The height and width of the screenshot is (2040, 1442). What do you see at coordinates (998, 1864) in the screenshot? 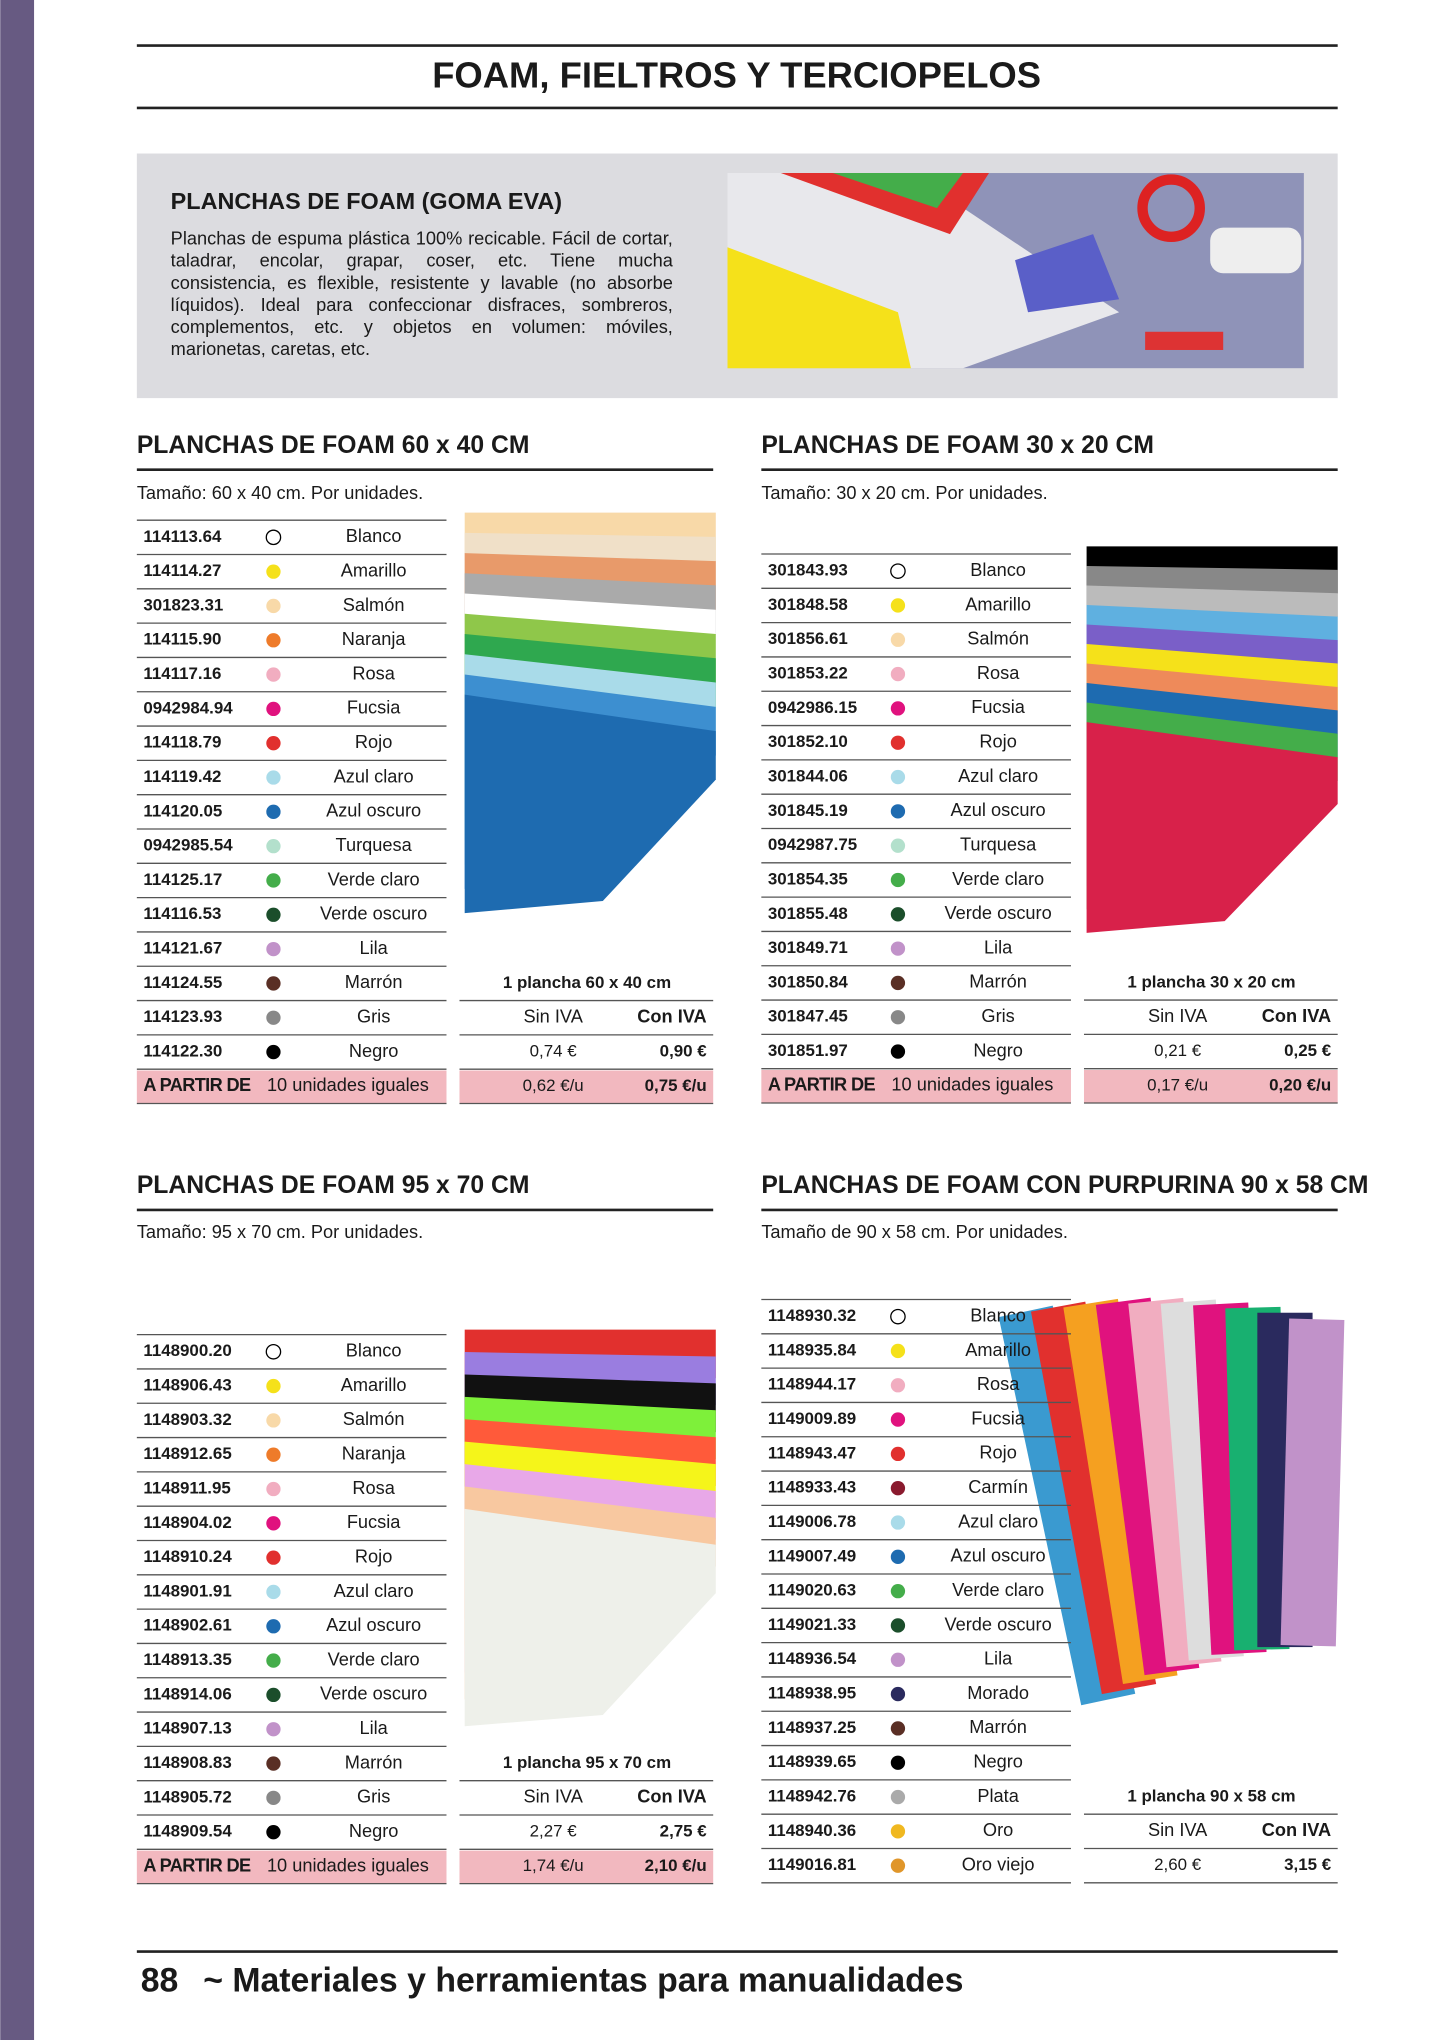
I see `color-name: Oro viejo` at bounding box center [998, 1864].